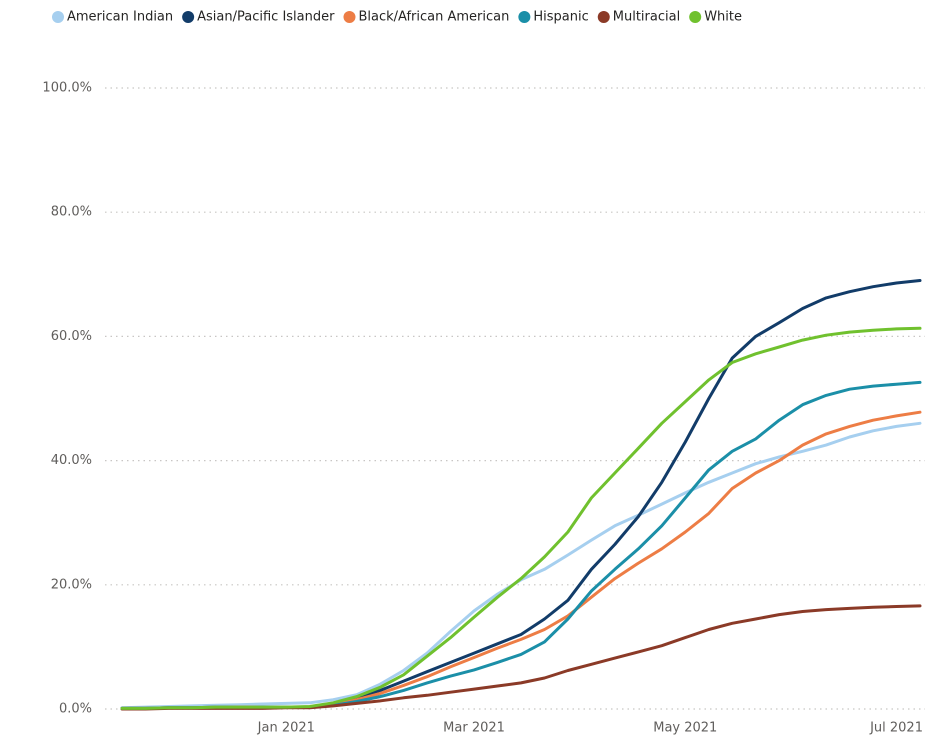 Image resolution: width=949 pixels, height=739 pixels. I want to click on x-tick-label: Jan 2021, so click(286, 728).